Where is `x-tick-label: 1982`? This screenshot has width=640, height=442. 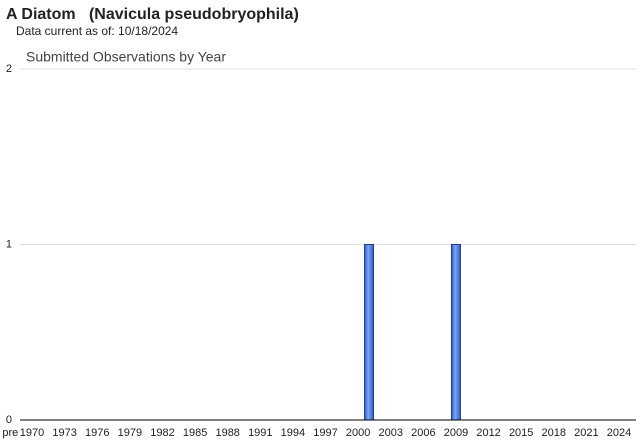 x-tick-label: 1982 is located at coordinates (162, 433).